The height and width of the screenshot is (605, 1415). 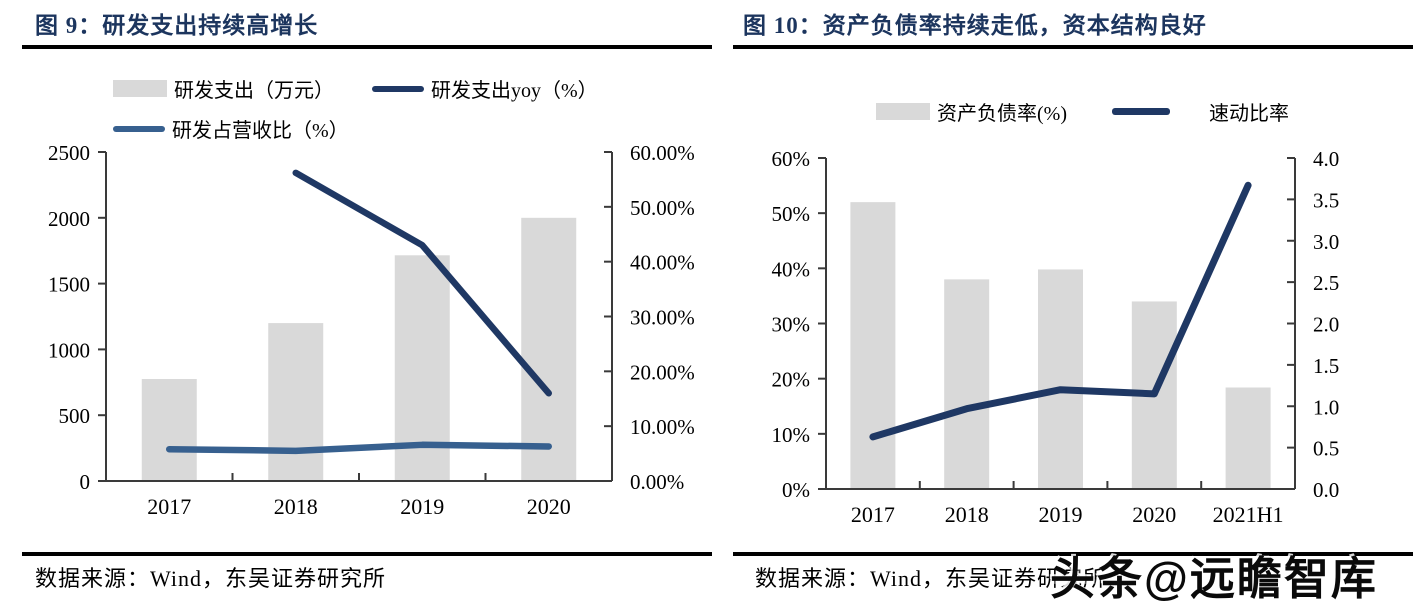 I want to click on watermark: 头条@远瞻智库, so click(x=1214, y=578).